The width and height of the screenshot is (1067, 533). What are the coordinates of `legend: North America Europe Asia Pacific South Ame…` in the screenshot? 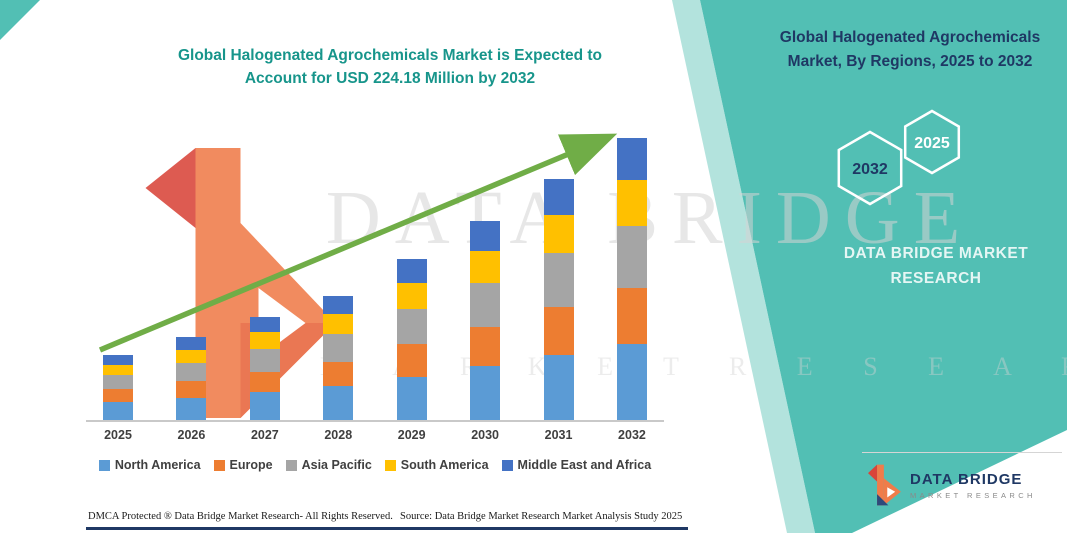 It's located at (375, 465).